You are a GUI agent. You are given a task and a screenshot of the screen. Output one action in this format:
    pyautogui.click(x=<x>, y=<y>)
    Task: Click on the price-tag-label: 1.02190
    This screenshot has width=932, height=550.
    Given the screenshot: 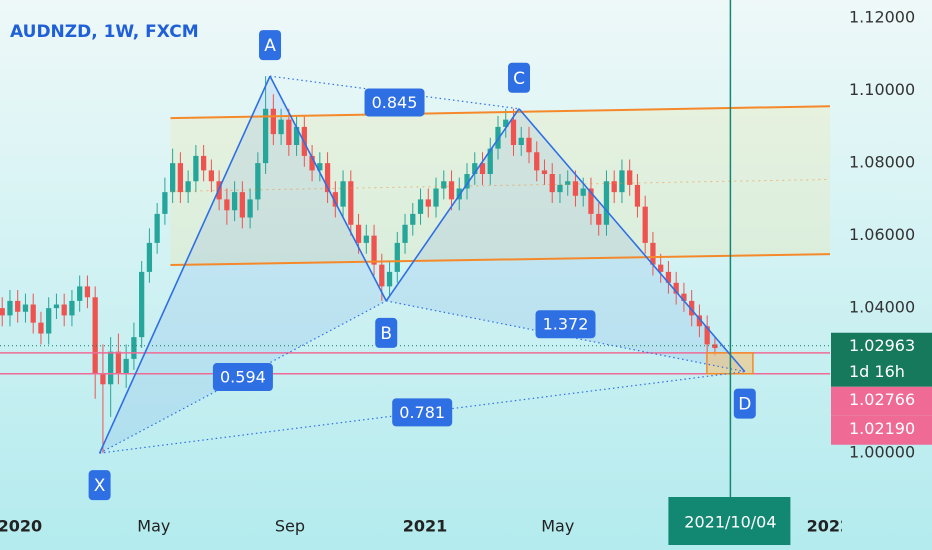 What is the action you would take?
    pyautogui.click(x=882, y=428)
    